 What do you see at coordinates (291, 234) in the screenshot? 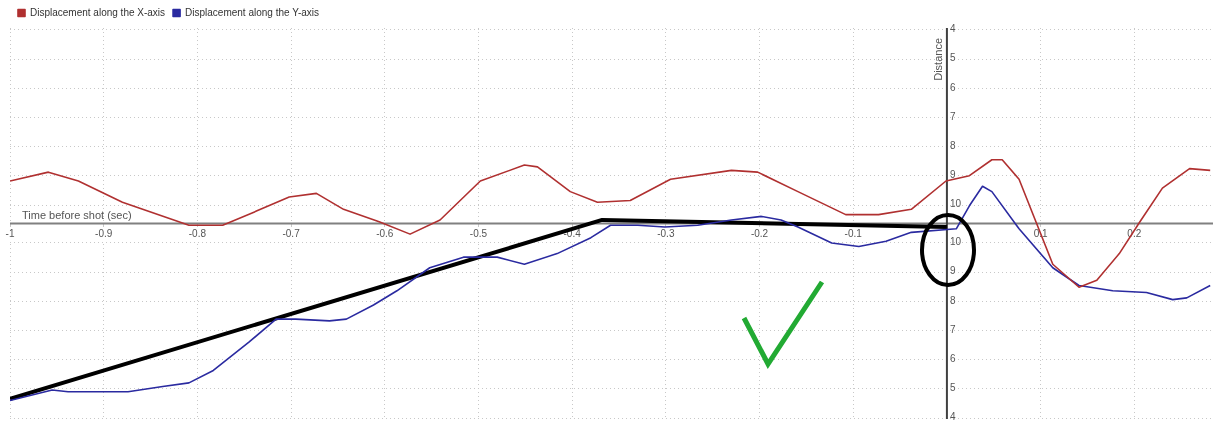
I see `x-tick-label: -0.7` at bounding box center [291, 234].